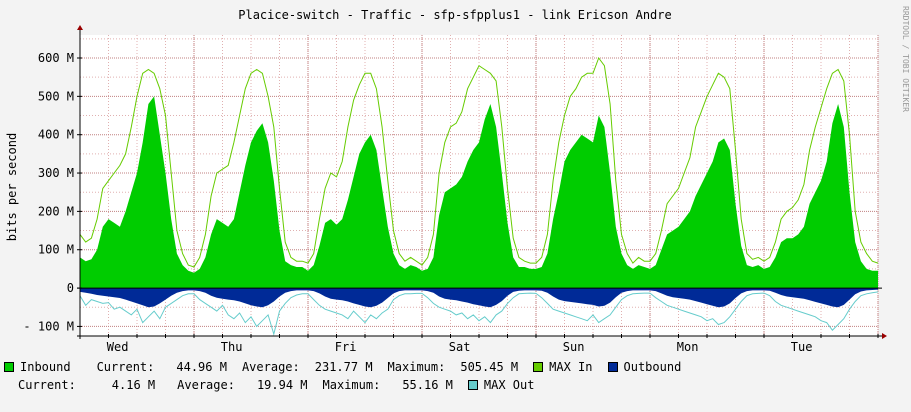  I want to click on y-axis-label: bits per second, so click(12, 187).